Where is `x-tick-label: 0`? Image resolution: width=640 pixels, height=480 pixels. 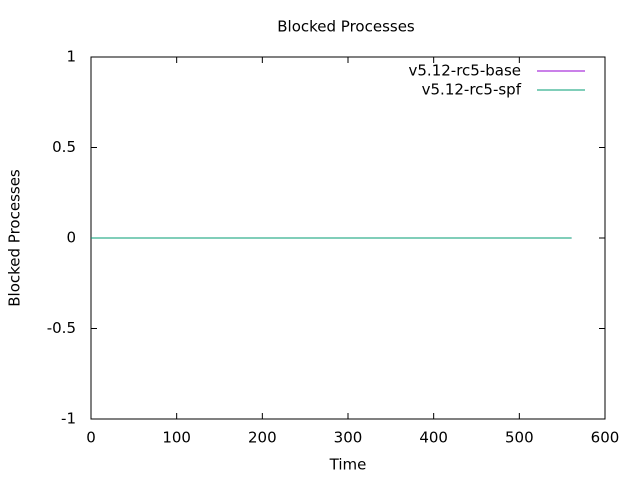
x-tick-label: 0 is located at coordinates (91, 438).